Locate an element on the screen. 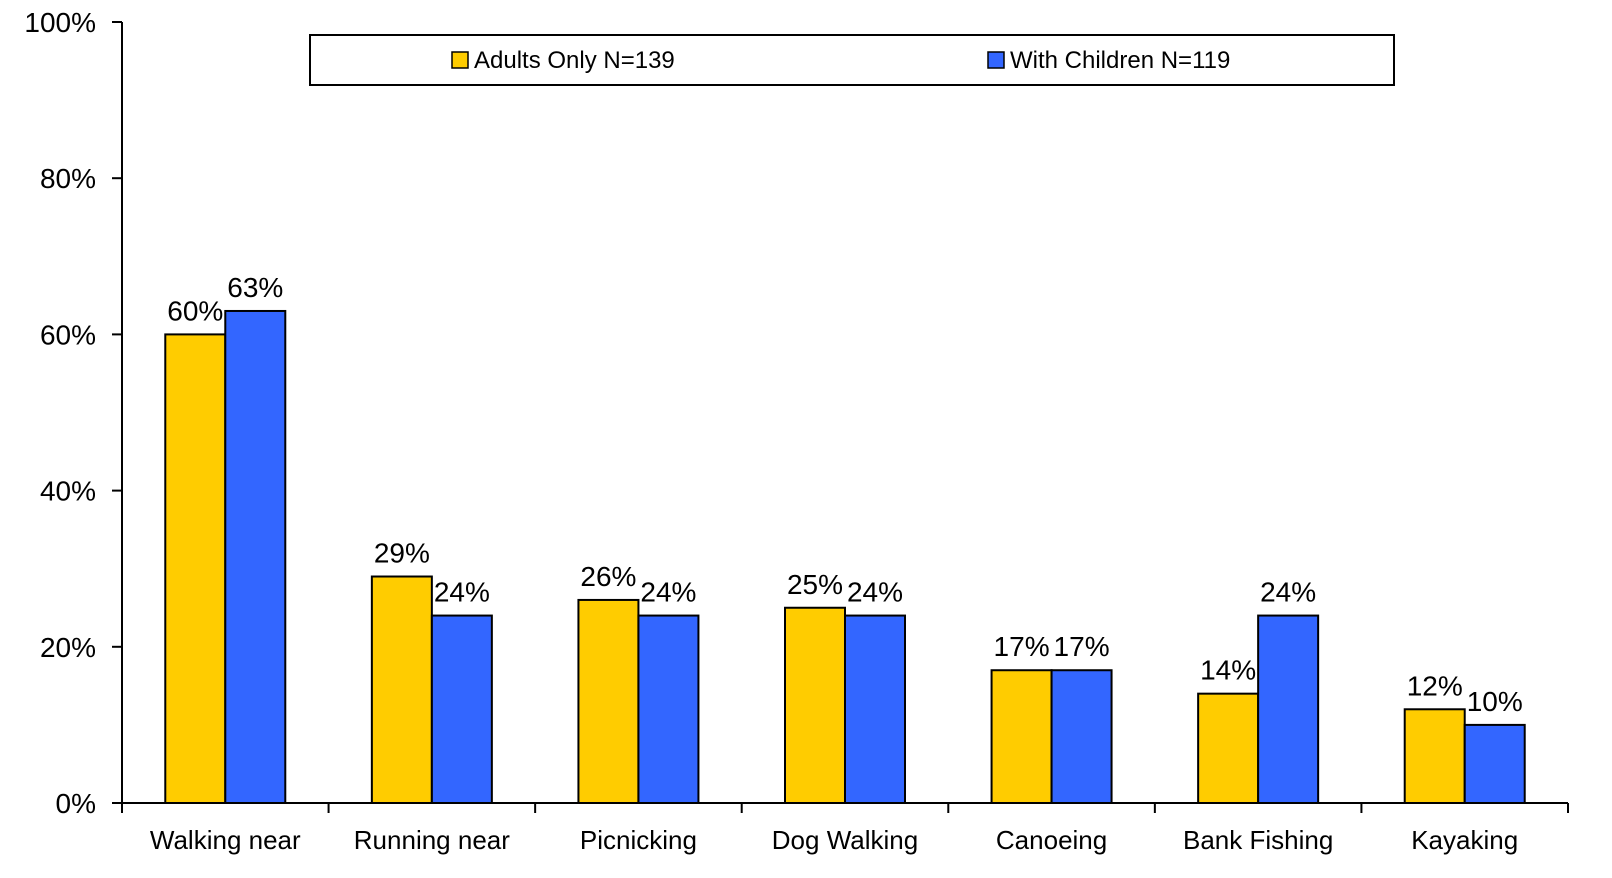  y-tick-label: 80% is located at coordinates (68, 178).